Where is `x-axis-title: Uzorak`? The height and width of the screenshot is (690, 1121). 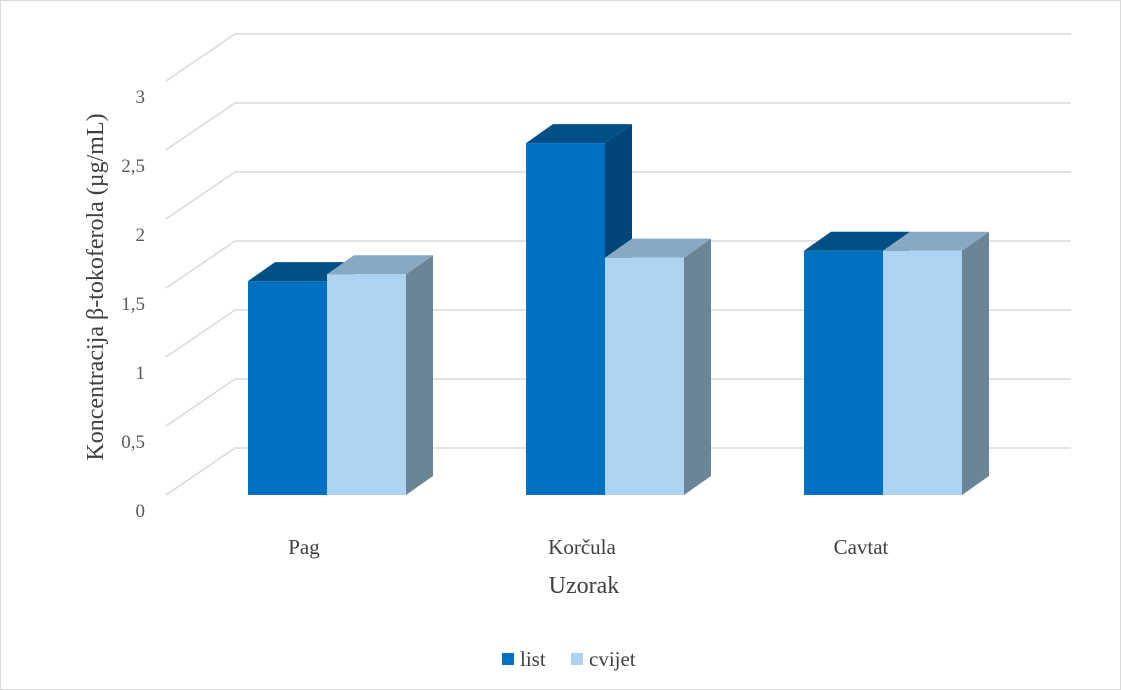 x-axis-title: Uzorak is located at coordinates (584, 586).